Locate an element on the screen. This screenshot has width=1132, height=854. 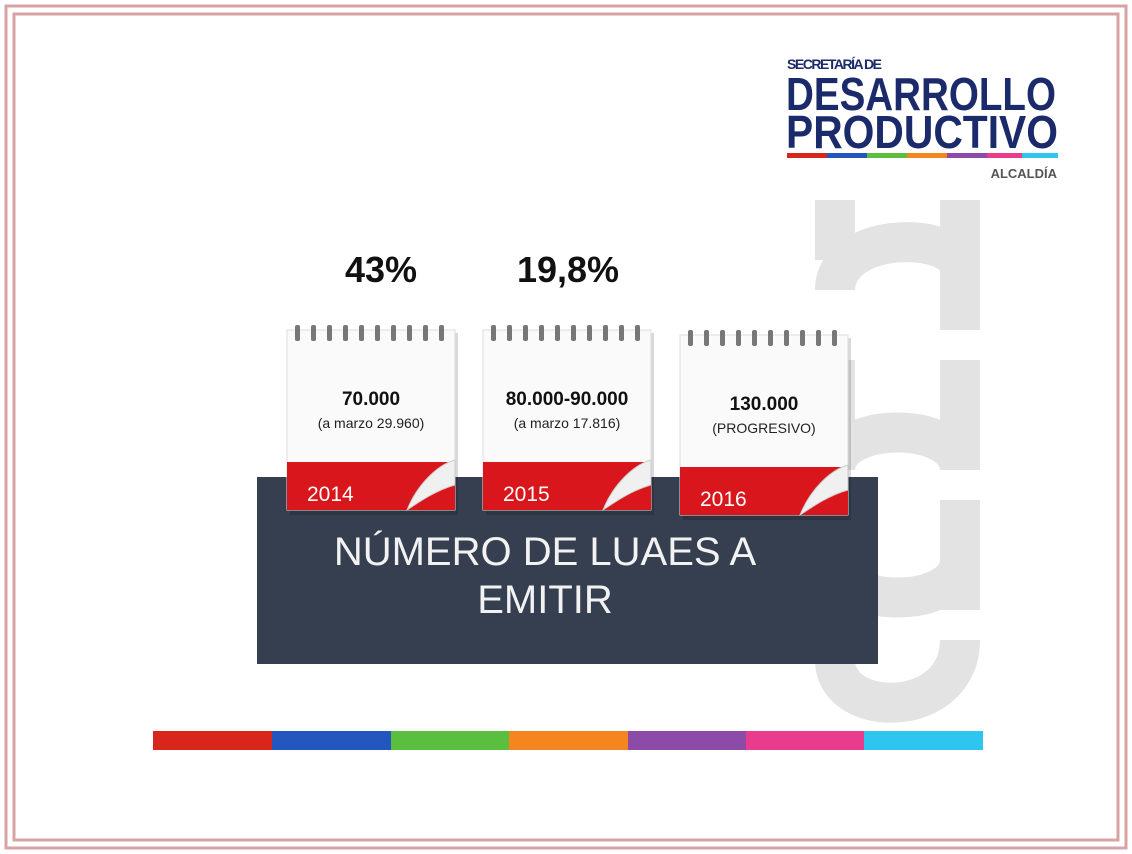
calendar-value: 70.000 is located at coordinates (371, 399).